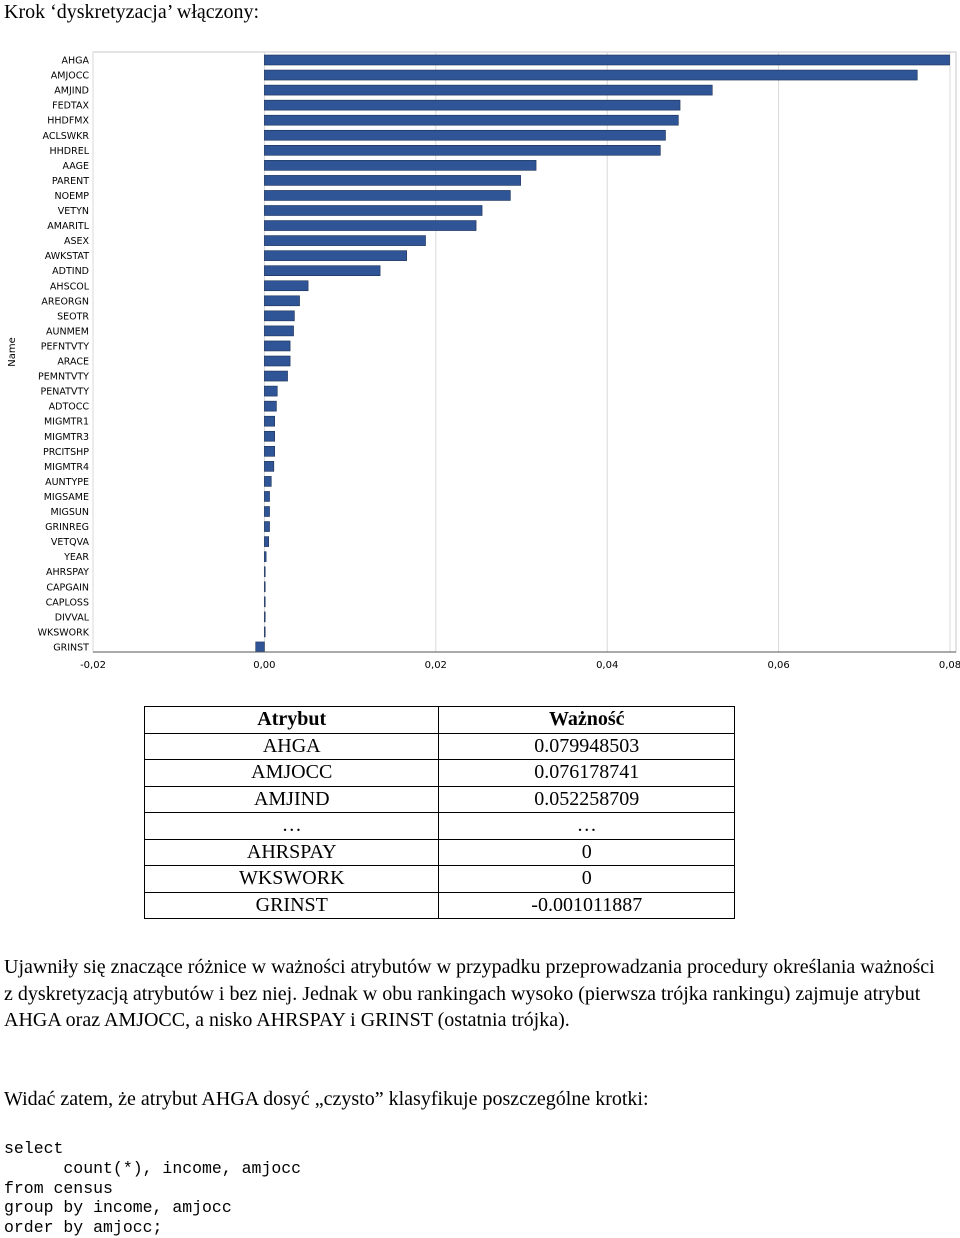 Image resolution: width=960 pixels, height=1238 pixels. What do you see at coordinates (265, 632) in the screenshot?
I see `bar-wkswork` at bounding box center [265, 632].